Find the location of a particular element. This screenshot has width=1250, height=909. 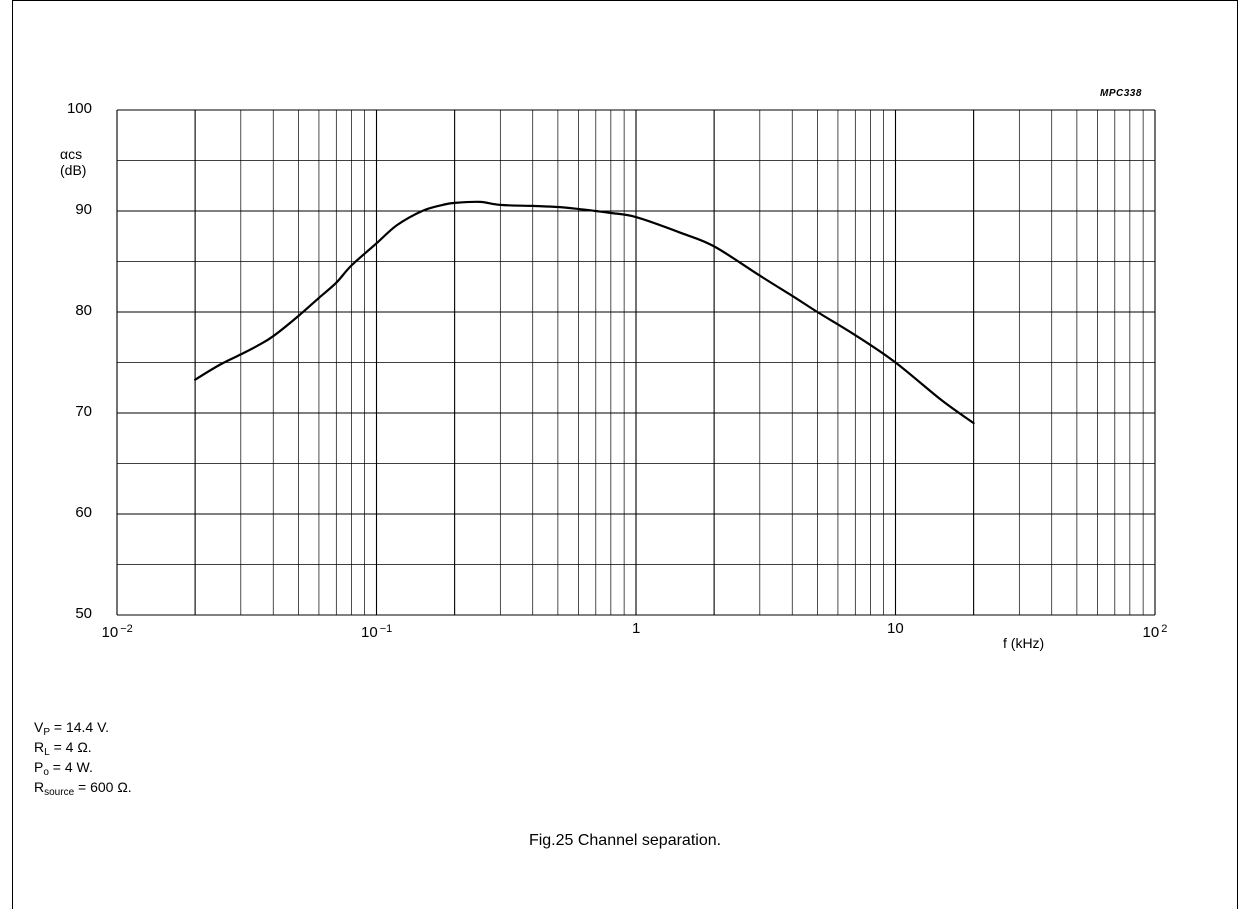

y-tick-label: 100 is located at coordinates (79, 108).